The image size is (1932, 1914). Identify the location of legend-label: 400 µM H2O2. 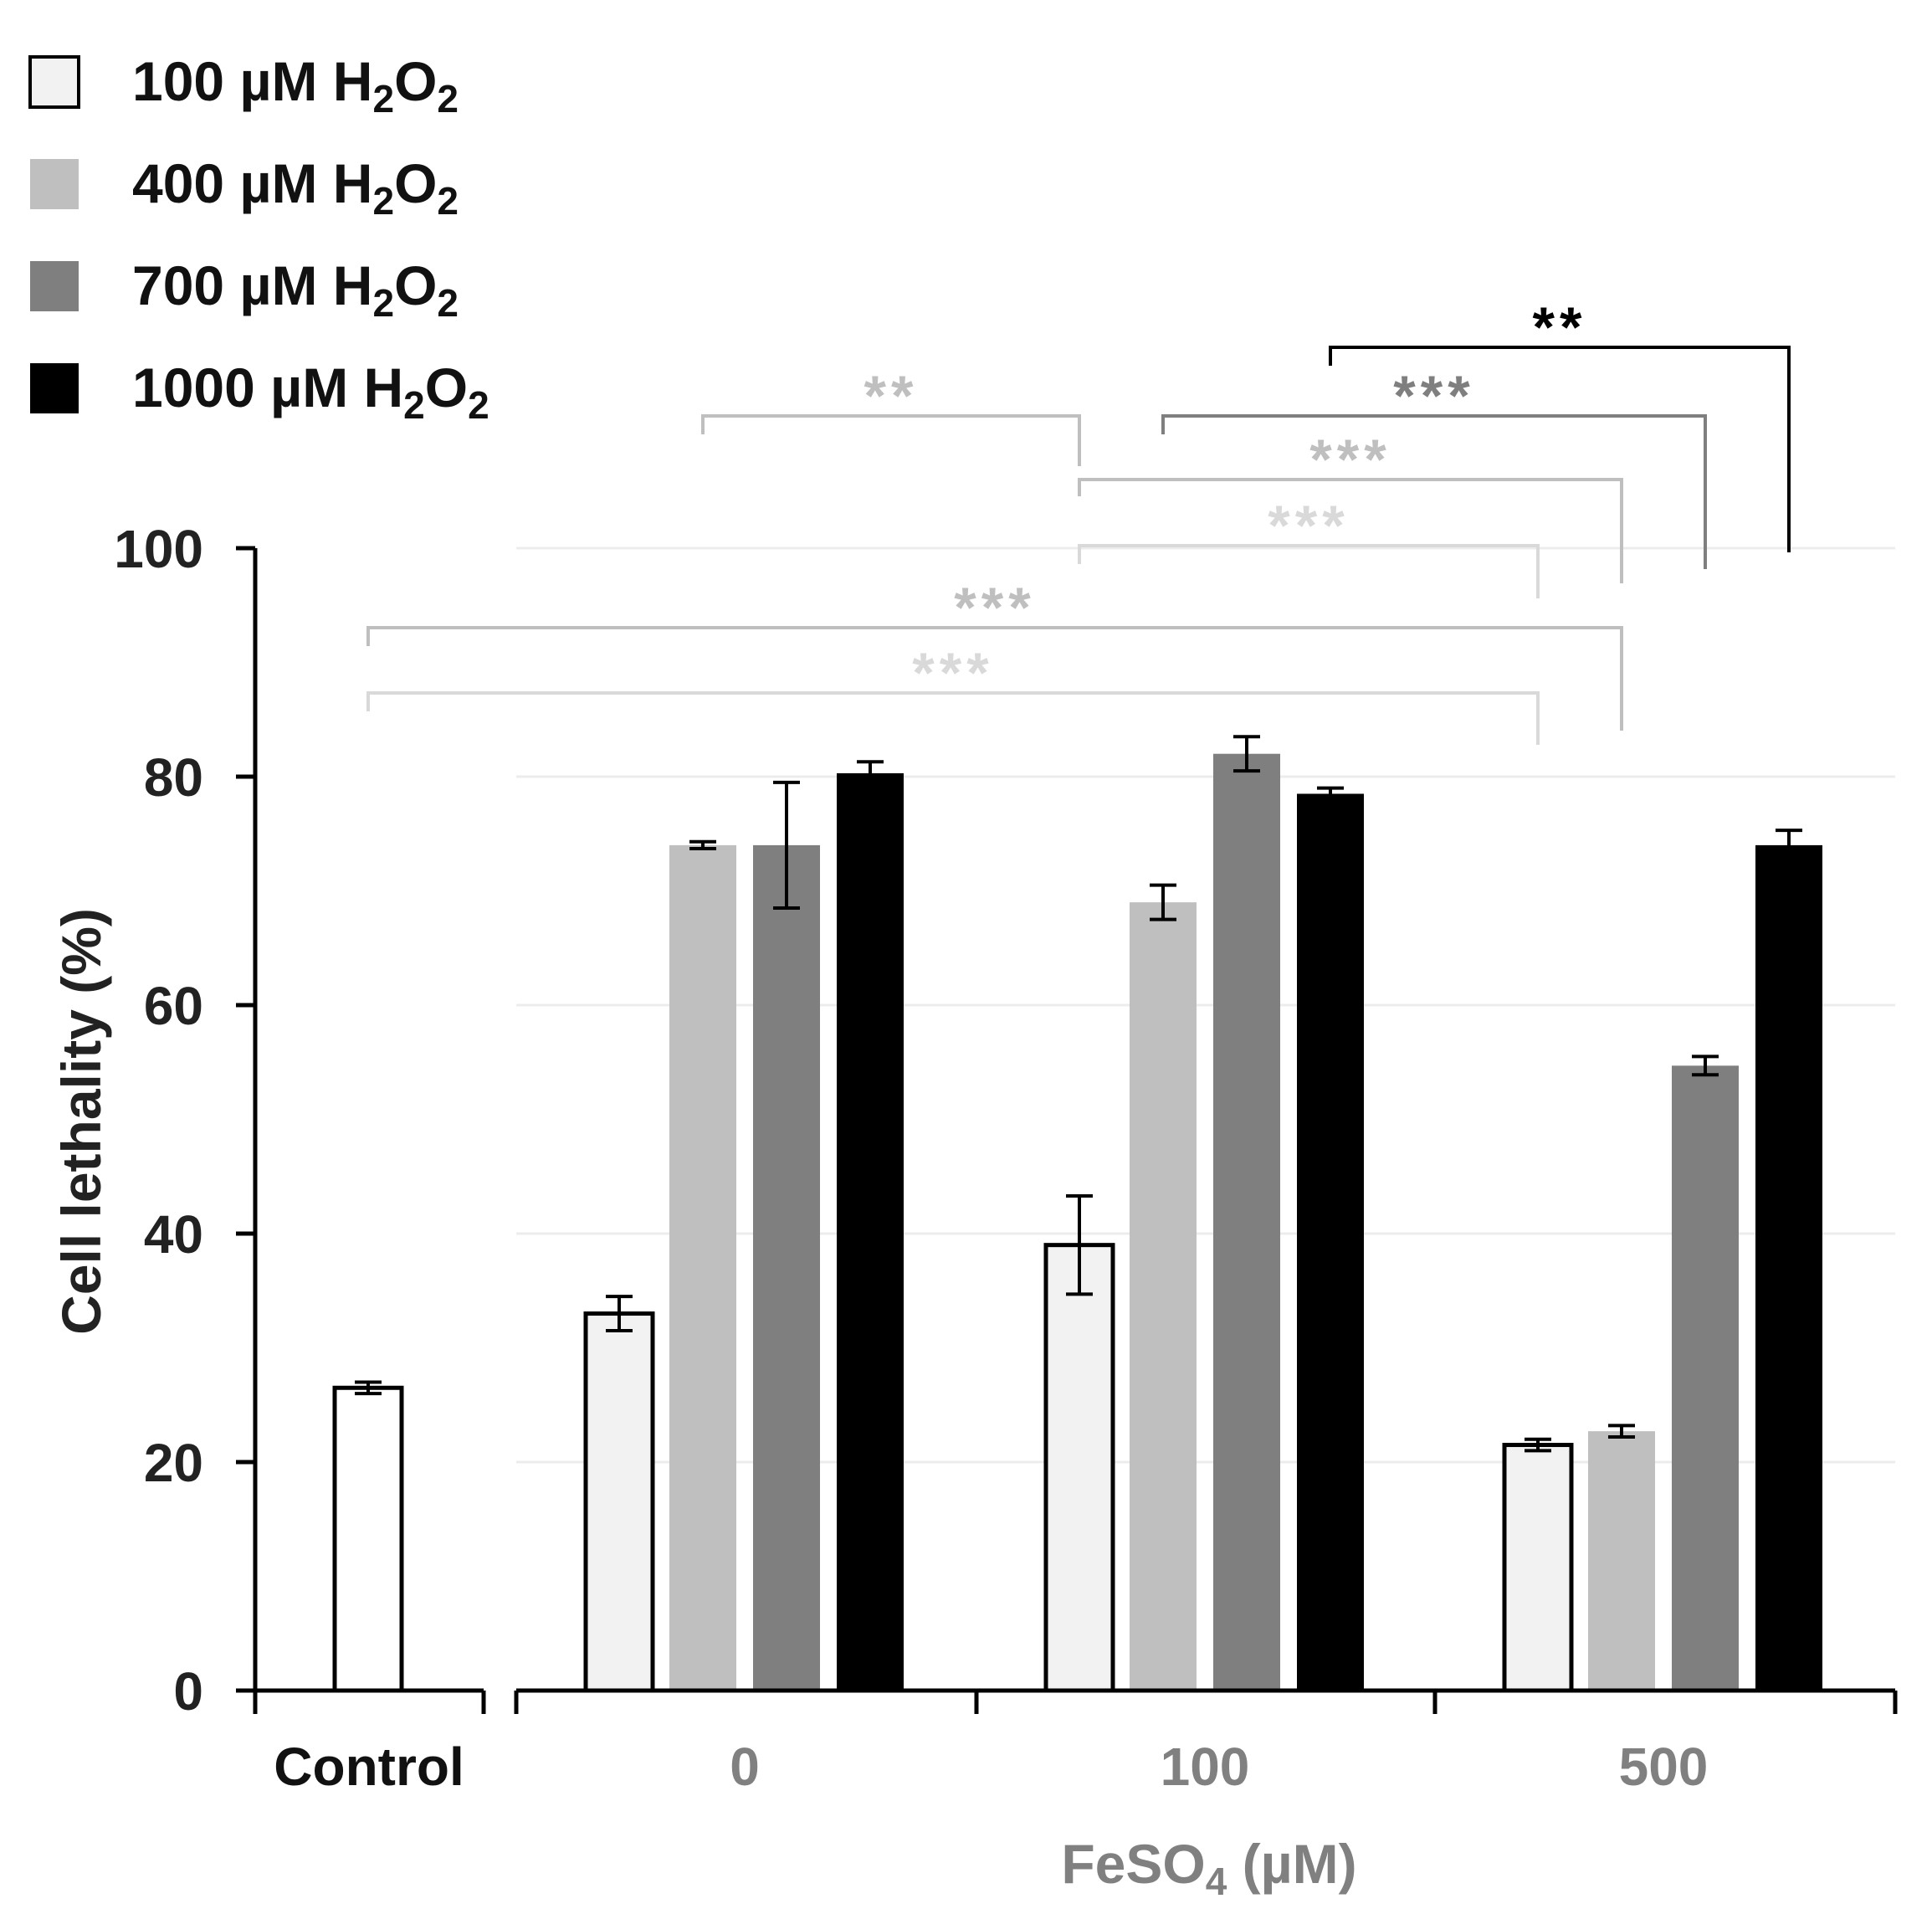
(295, 187).